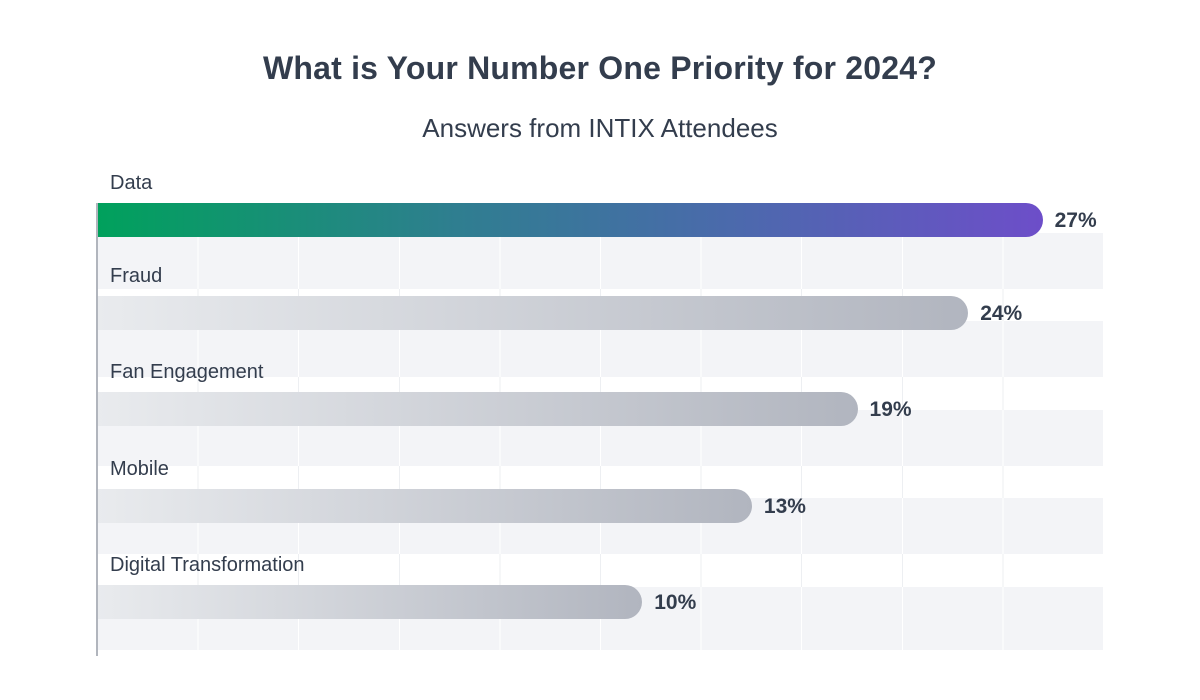 The width and height of the screenshot is (1200, 700). Describe the element at coordinates (131, 183) in the screenshot. I see `category-label-data: Data` at that location.